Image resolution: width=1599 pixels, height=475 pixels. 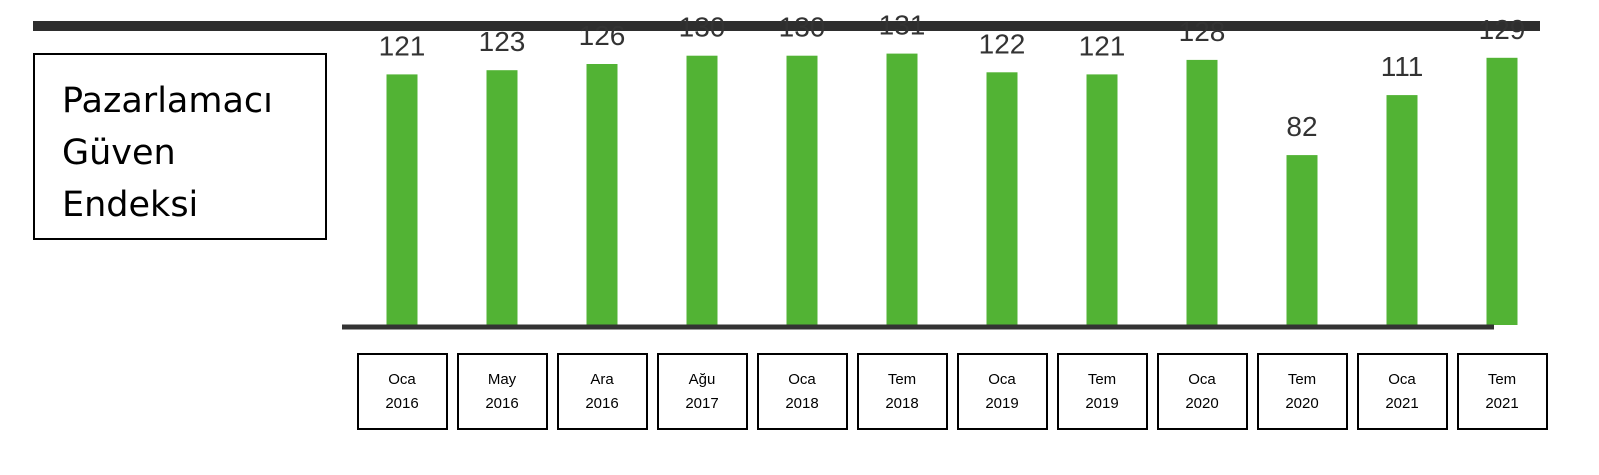 I want to click on top-rule, so click(x=786, y=26).